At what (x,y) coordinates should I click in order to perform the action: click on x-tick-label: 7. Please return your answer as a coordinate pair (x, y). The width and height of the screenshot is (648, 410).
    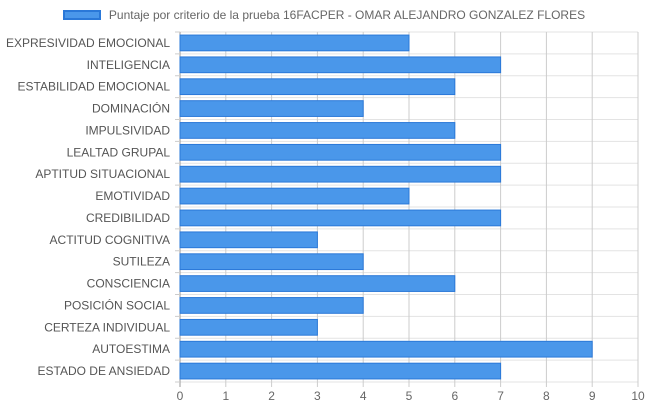
    Looking at the image, I should click on (500, 396).